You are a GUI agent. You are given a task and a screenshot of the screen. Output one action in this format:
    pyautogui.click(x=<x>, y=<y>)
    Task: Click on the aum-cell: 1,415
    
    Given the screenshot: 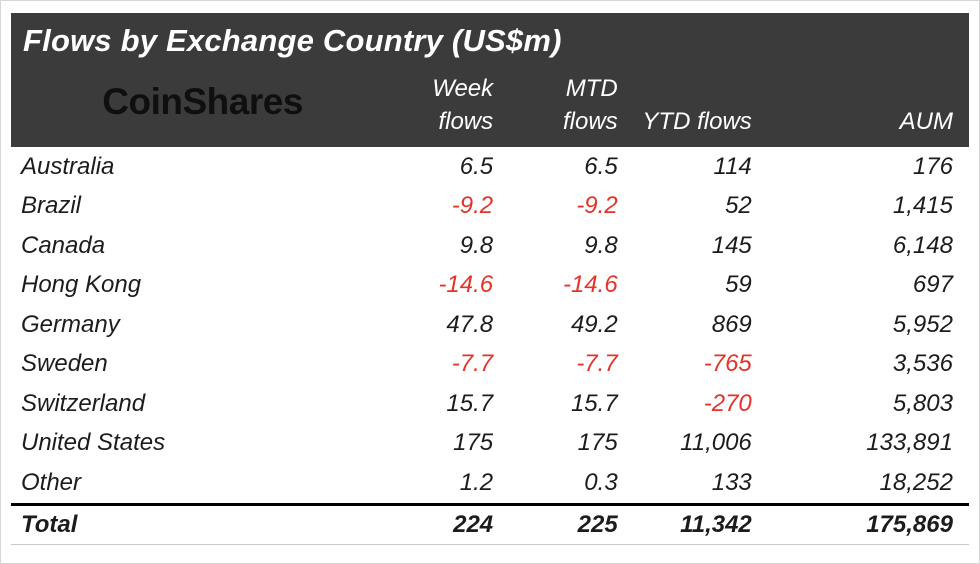 What is the action you would take?
    pyautogui.click(x=922, y=206)
    